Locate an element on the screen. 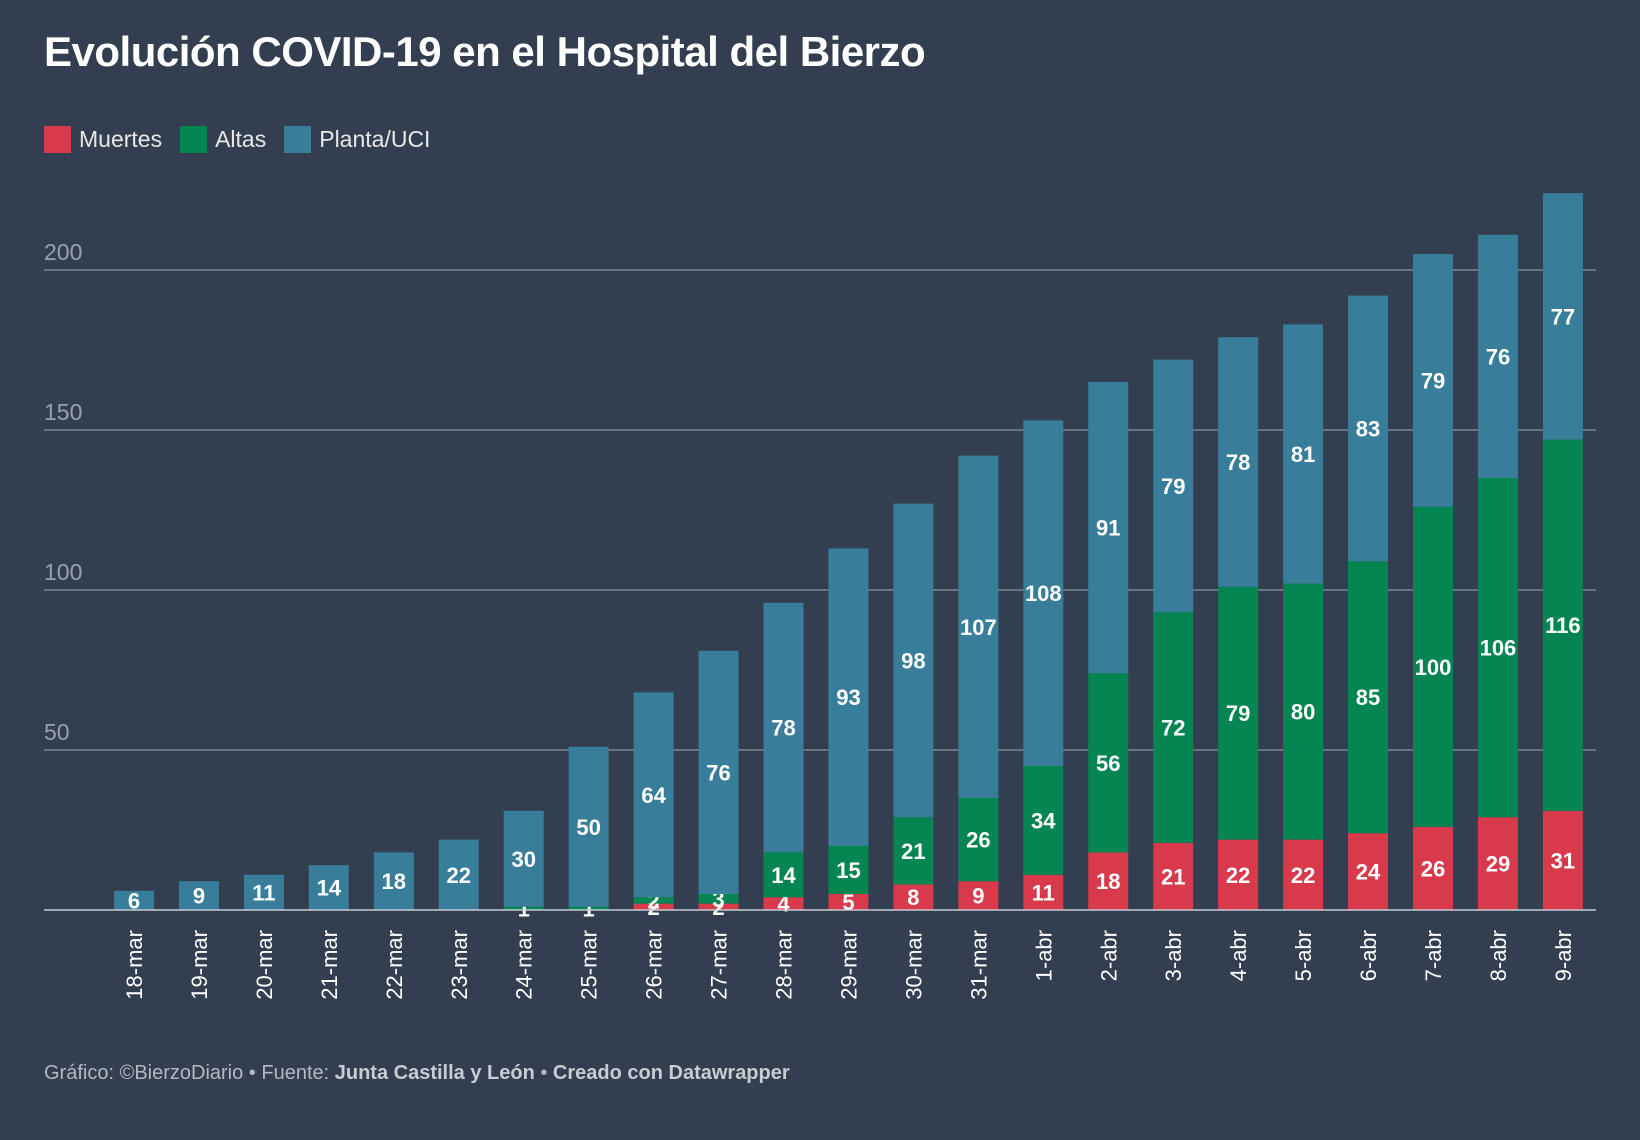 Image resolution: width=1640 pixels, height=1140 pixels. x-tick-label: 23-mar is located at coordinates (459, 965).